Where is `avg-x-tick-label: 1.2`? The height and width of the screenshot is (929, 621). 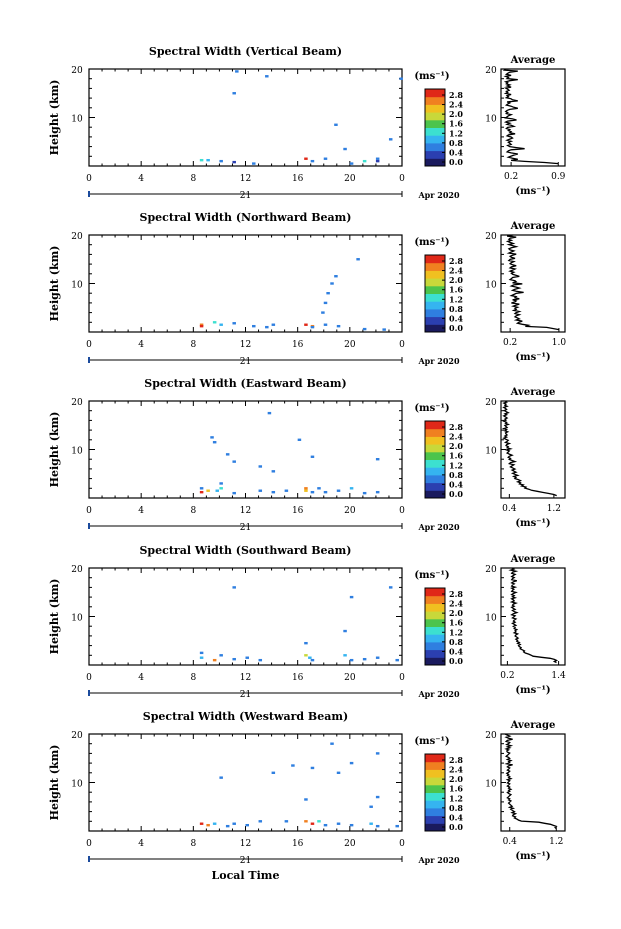 avg-x-tick-label: 1.2 is located at coordinates (556, 842).